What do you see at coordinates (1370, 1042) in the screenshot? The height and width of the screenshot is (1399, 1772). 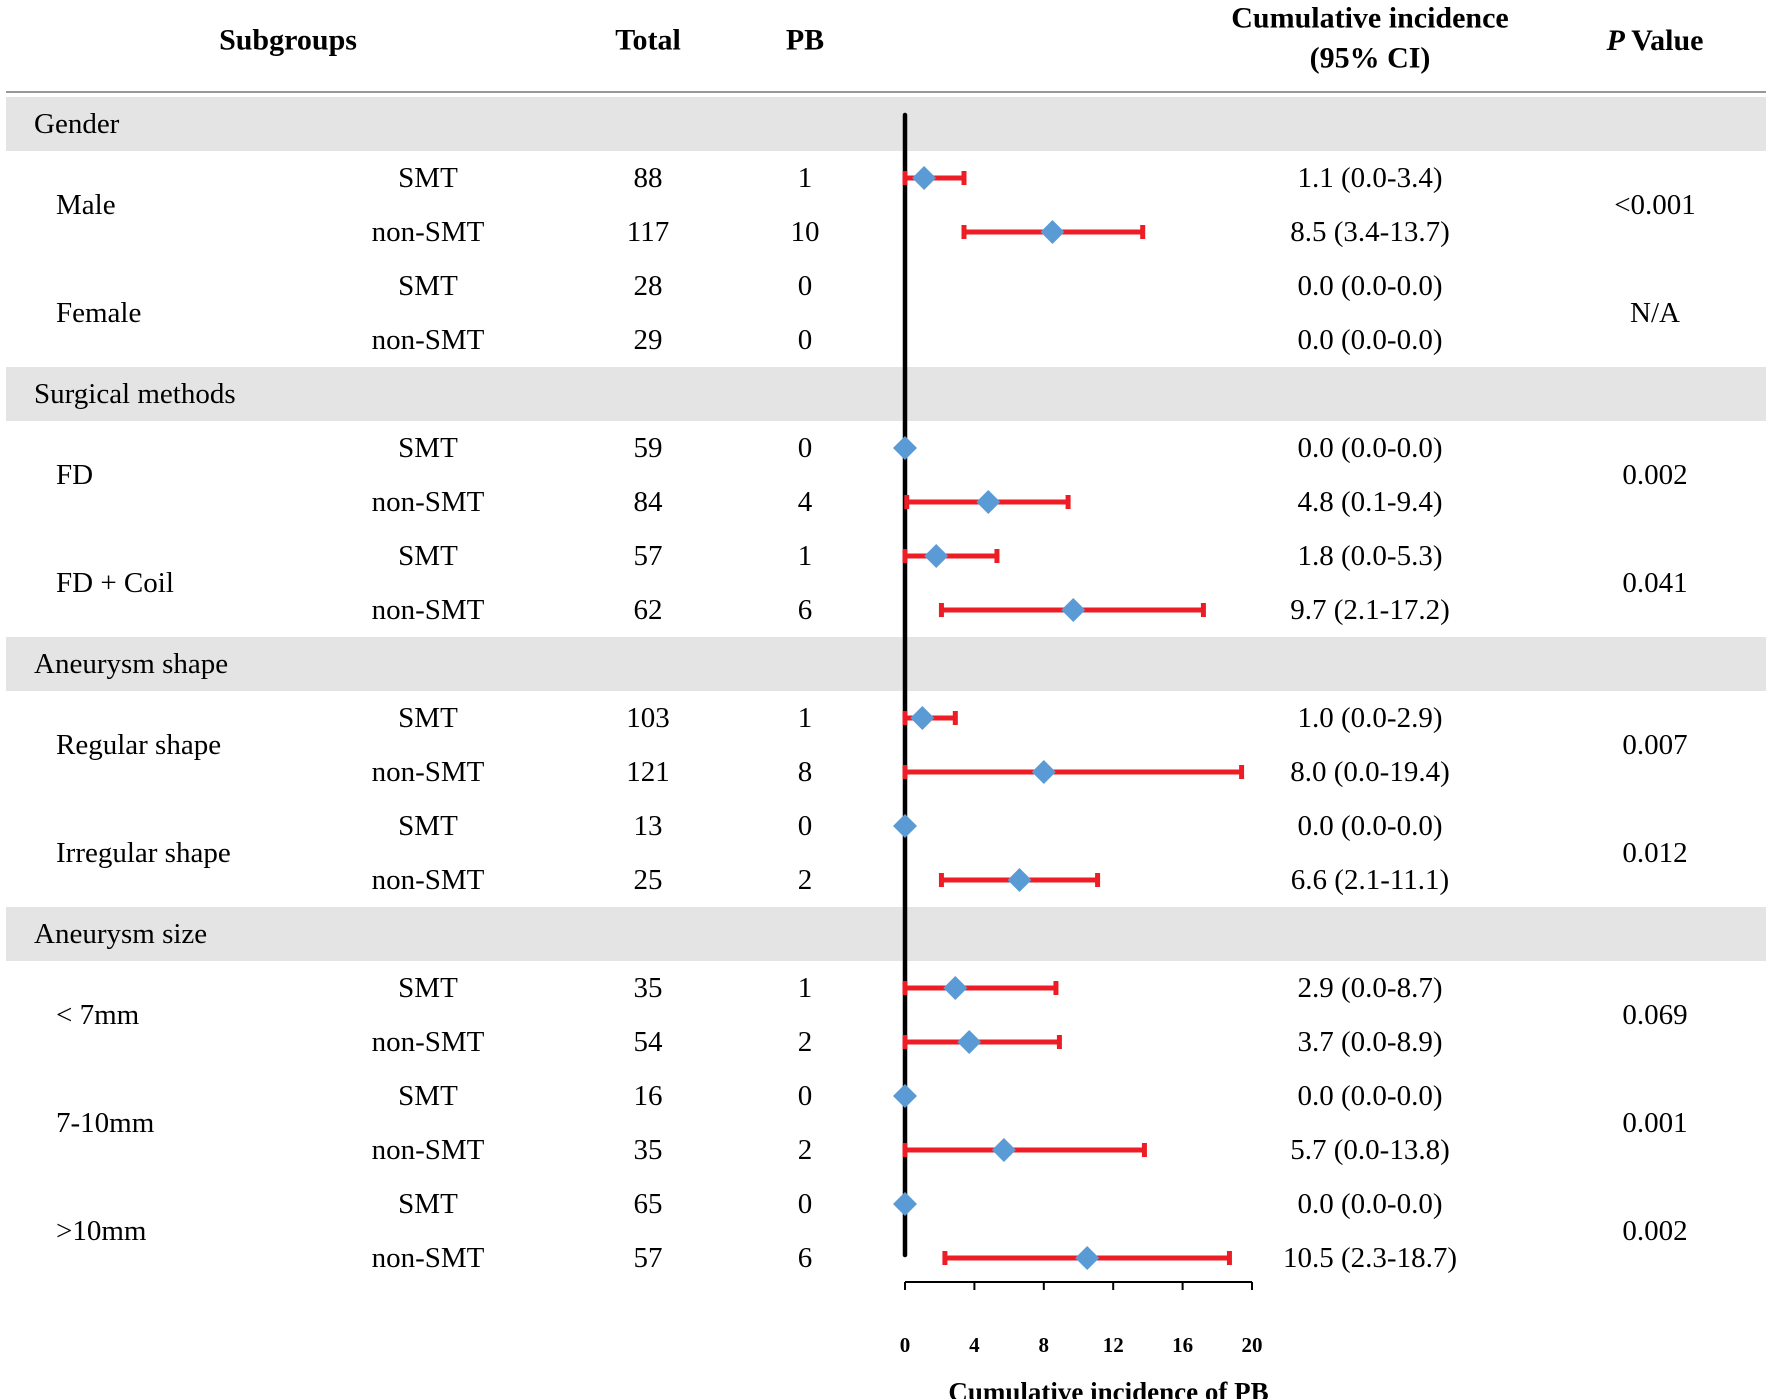 I see `ci-text: 3.7 (0.0-8.9)` at bounding box center [1370, 1042].